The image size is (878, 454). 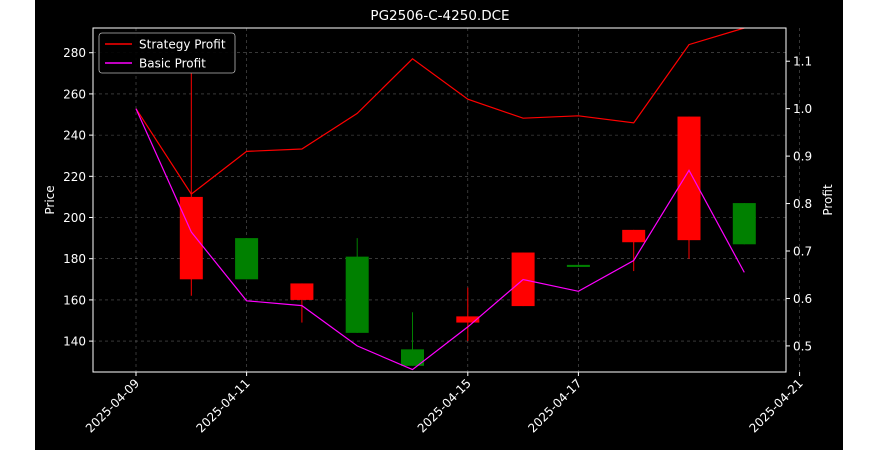 I want to click on chart-title: PG2506-C-4250.DCE, so click(x=439, y=16).